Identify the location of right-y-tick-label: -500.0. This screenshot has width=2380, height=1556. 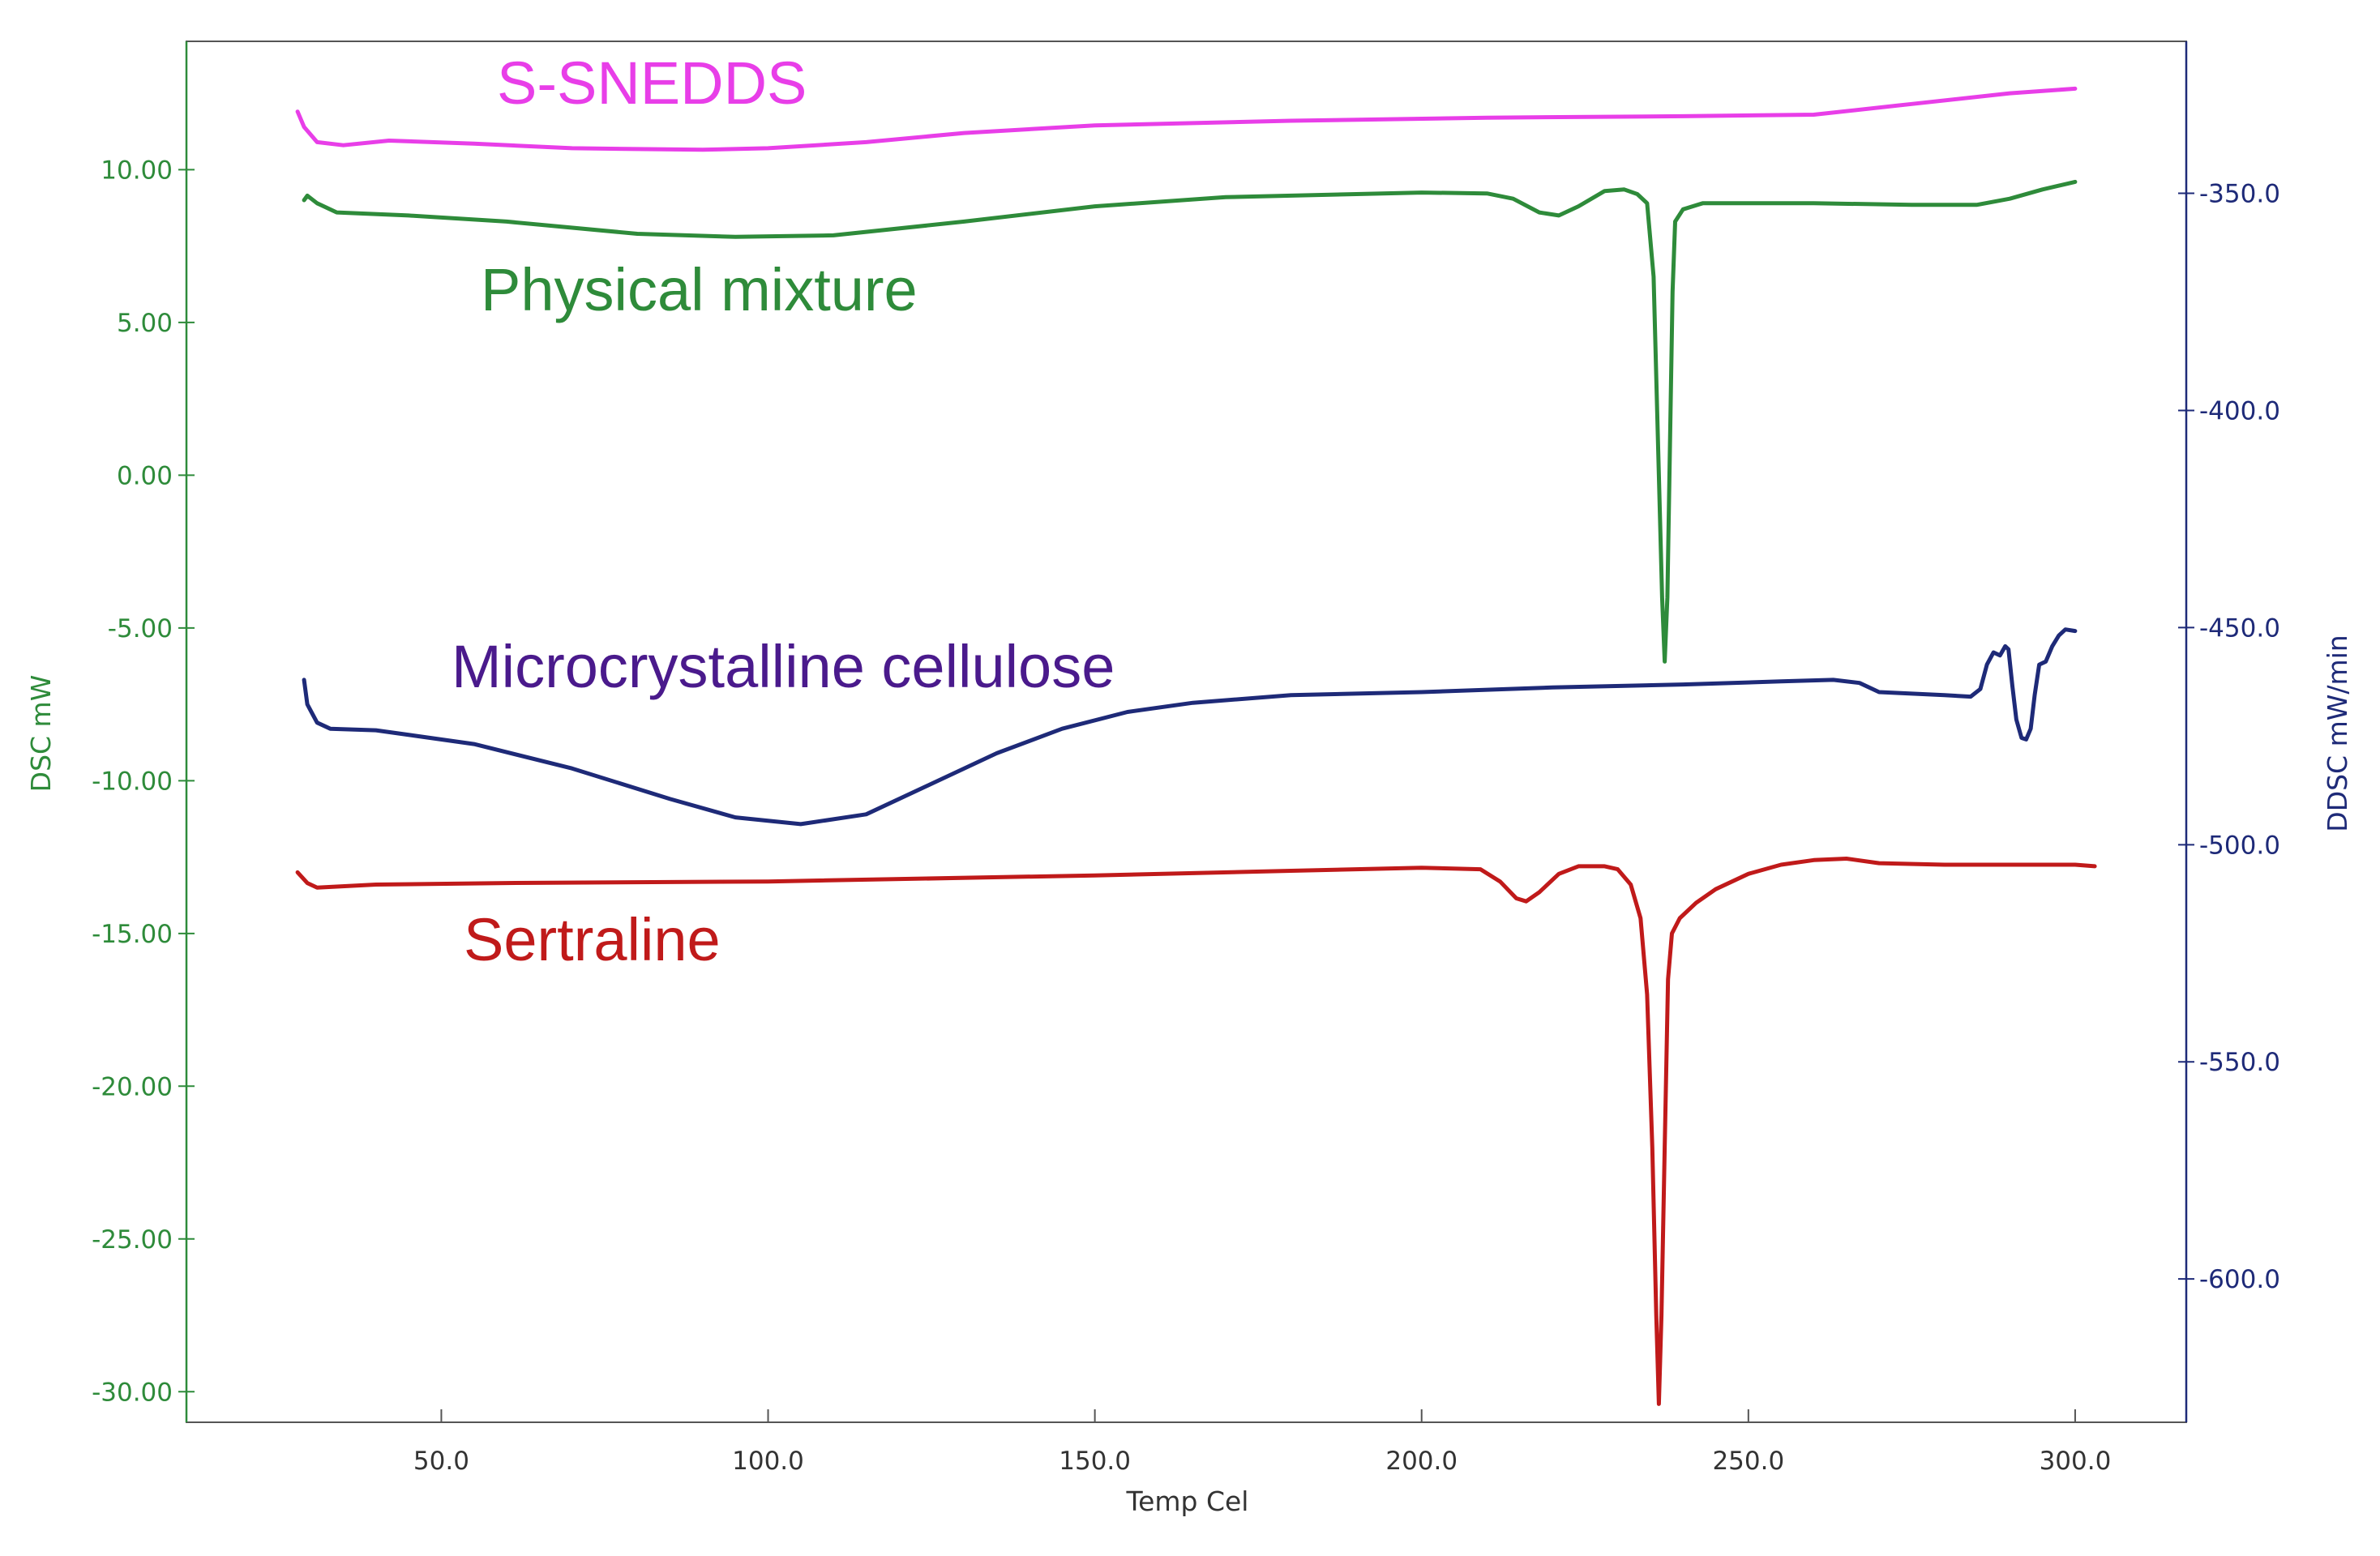
(2240, 845).